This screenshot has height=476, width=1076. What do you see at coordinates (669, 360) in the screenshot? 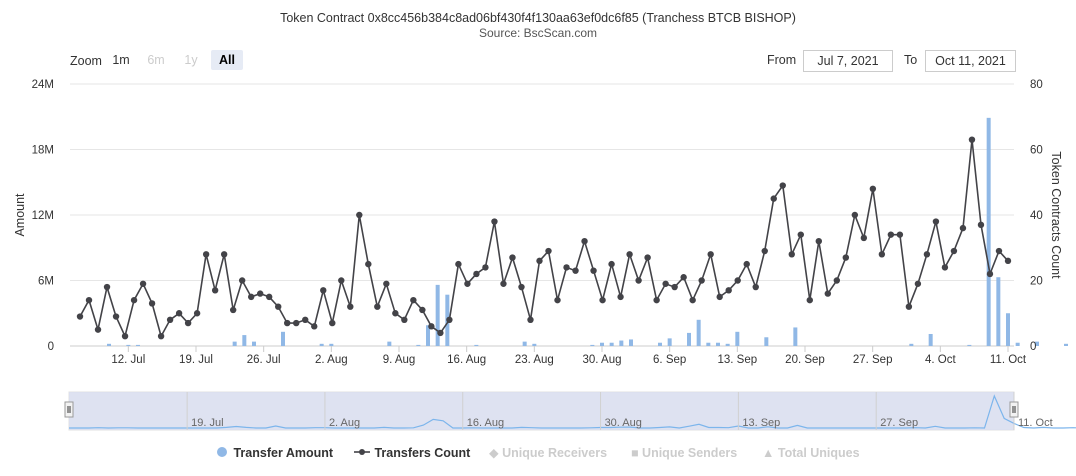
I see `x-tick-label: 6. Sep` at bounding box center [669, 360].